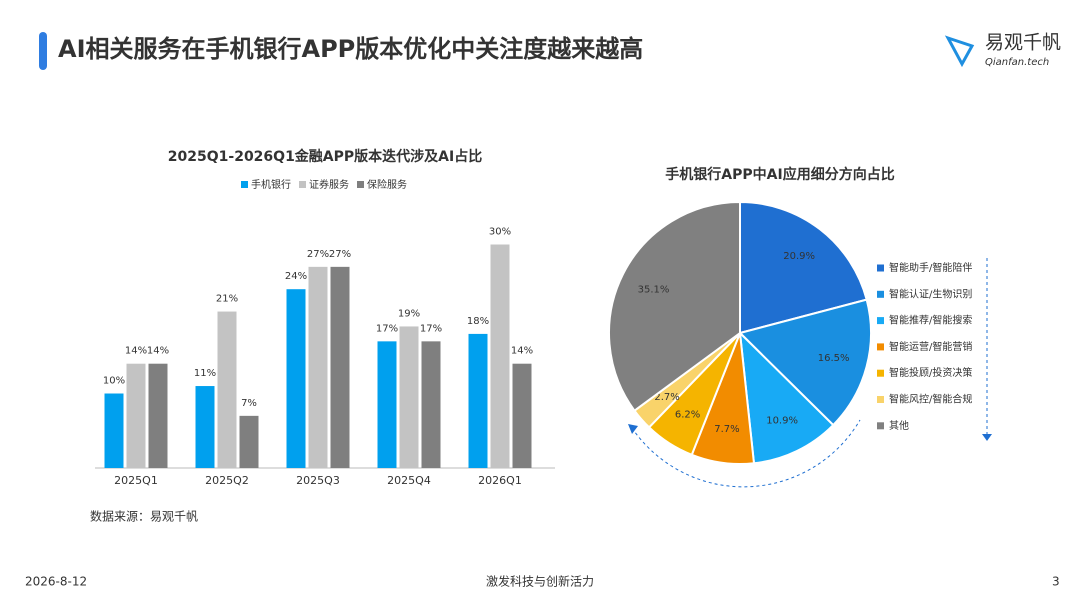 Image resolution: width=1080 pixels, height=608 pixels. I want to click on footer-slogan: 激发科技与创新活力, so click(540, 581).